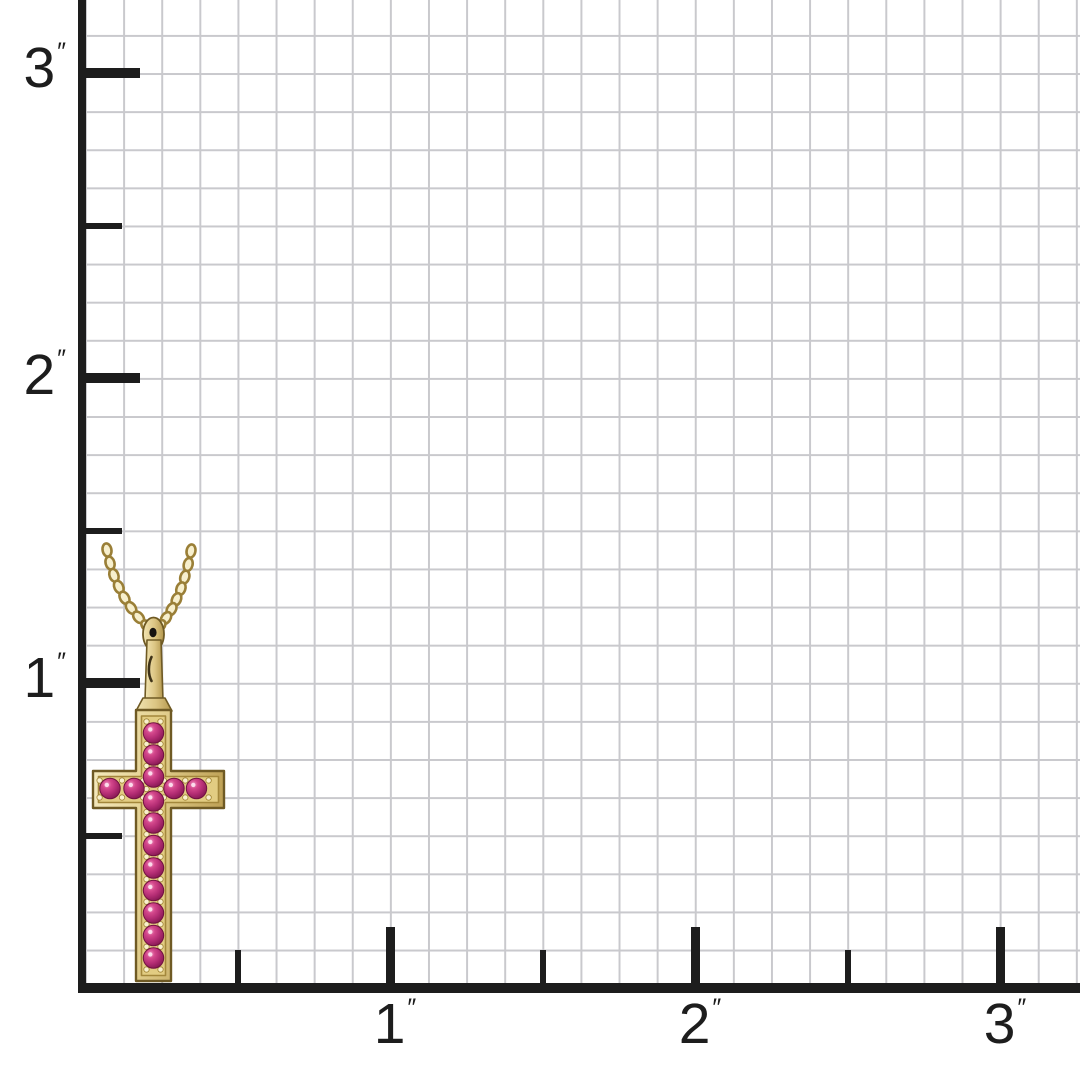 The image size is (1080, 1080). I want to click on y-tick-2in, so click(113, 378).